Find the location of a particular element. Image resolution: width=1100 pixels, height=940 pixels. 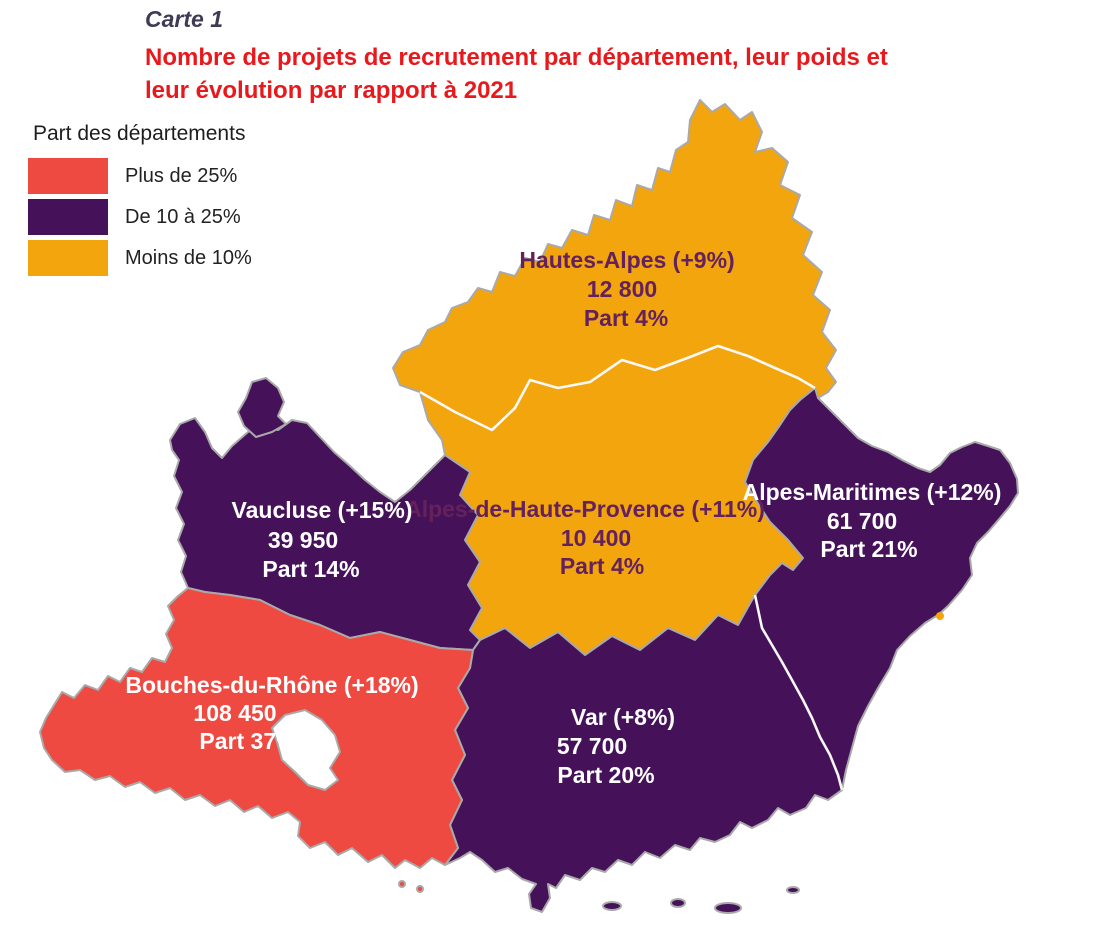

label-bouches-du-rhone: Bouches-du-Rhône (+18%) 108 450 Part 37% is located at coordinates (271, 713).